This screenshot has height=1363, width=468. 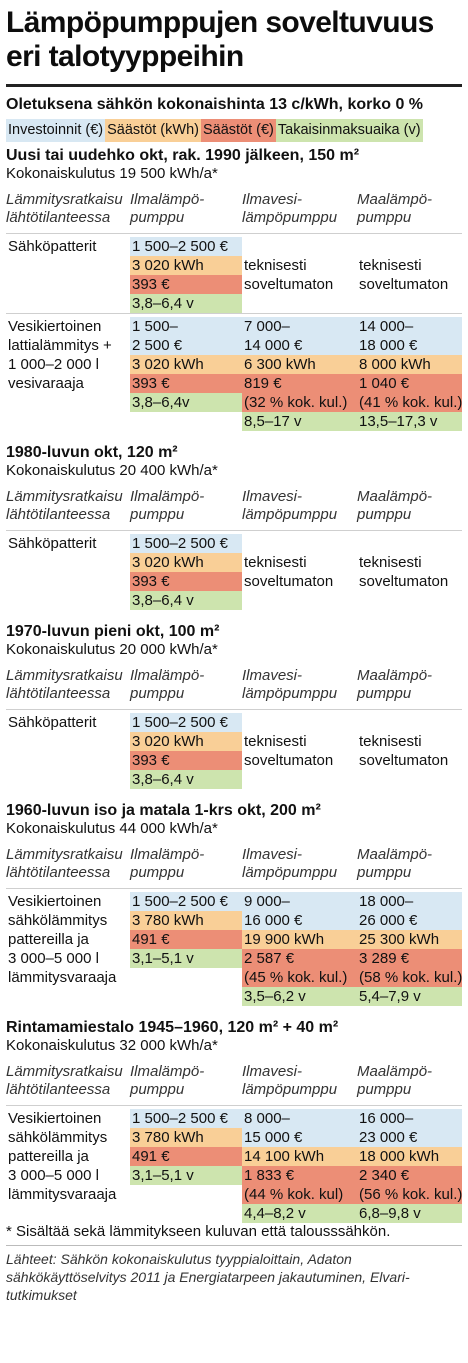 What do you see at coordinates (60, 345) in the screenshot?
I see `cell-line: lattialämmitys +` at bounding box center [60, 345].